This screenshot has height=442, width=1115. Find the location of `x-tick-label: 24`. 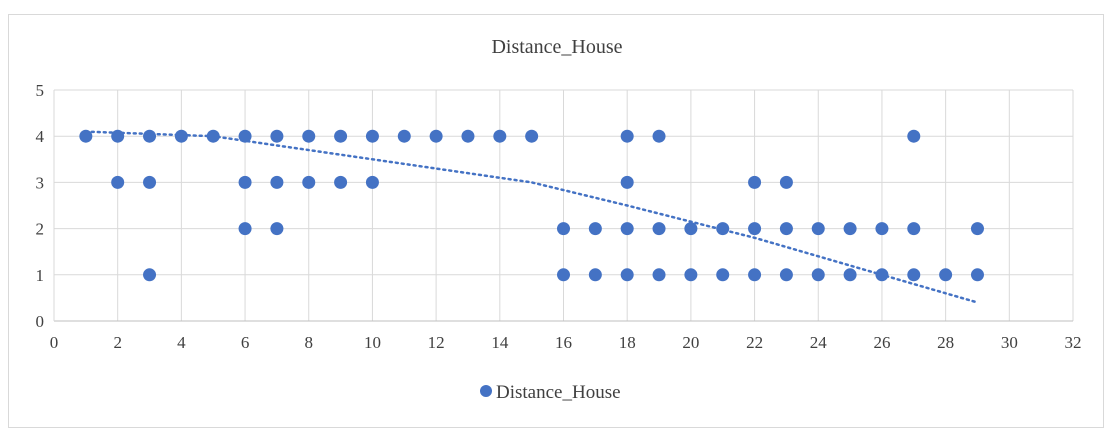

x-tick-label: 24 is located at coordinates (819, 342).